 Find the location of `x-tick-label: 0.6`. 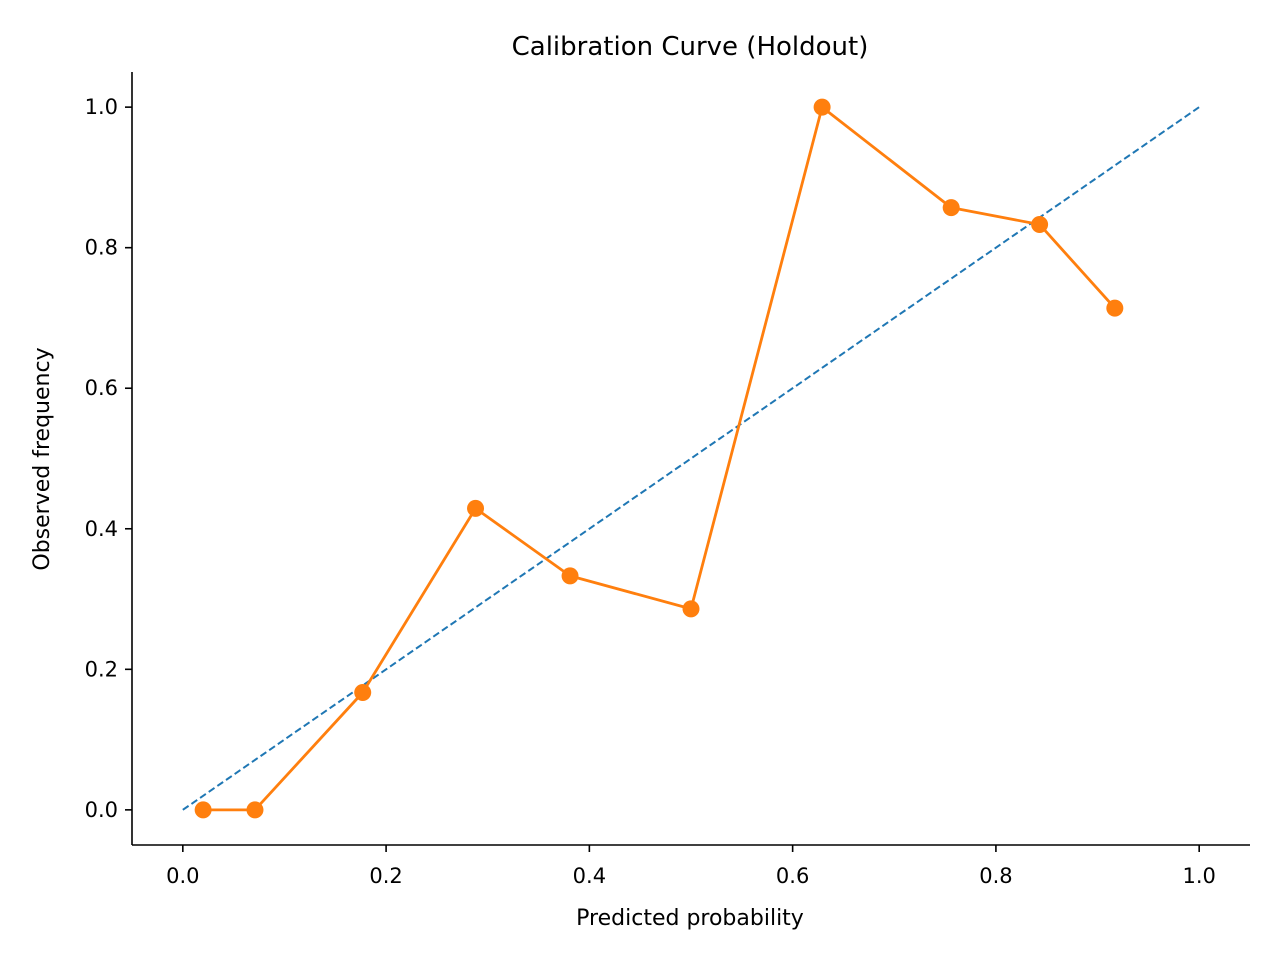

x-tick-label: 0.6 is located at coordinates (792, 876).